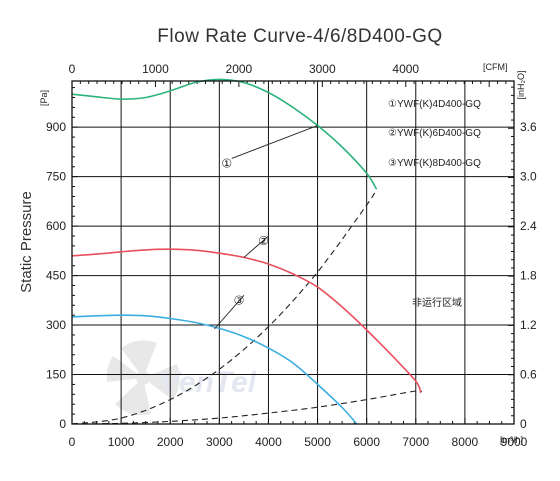 This screenshot has width=560, height=481. I want to click on y-right-tick-label: 3.0, so click(528, 177).